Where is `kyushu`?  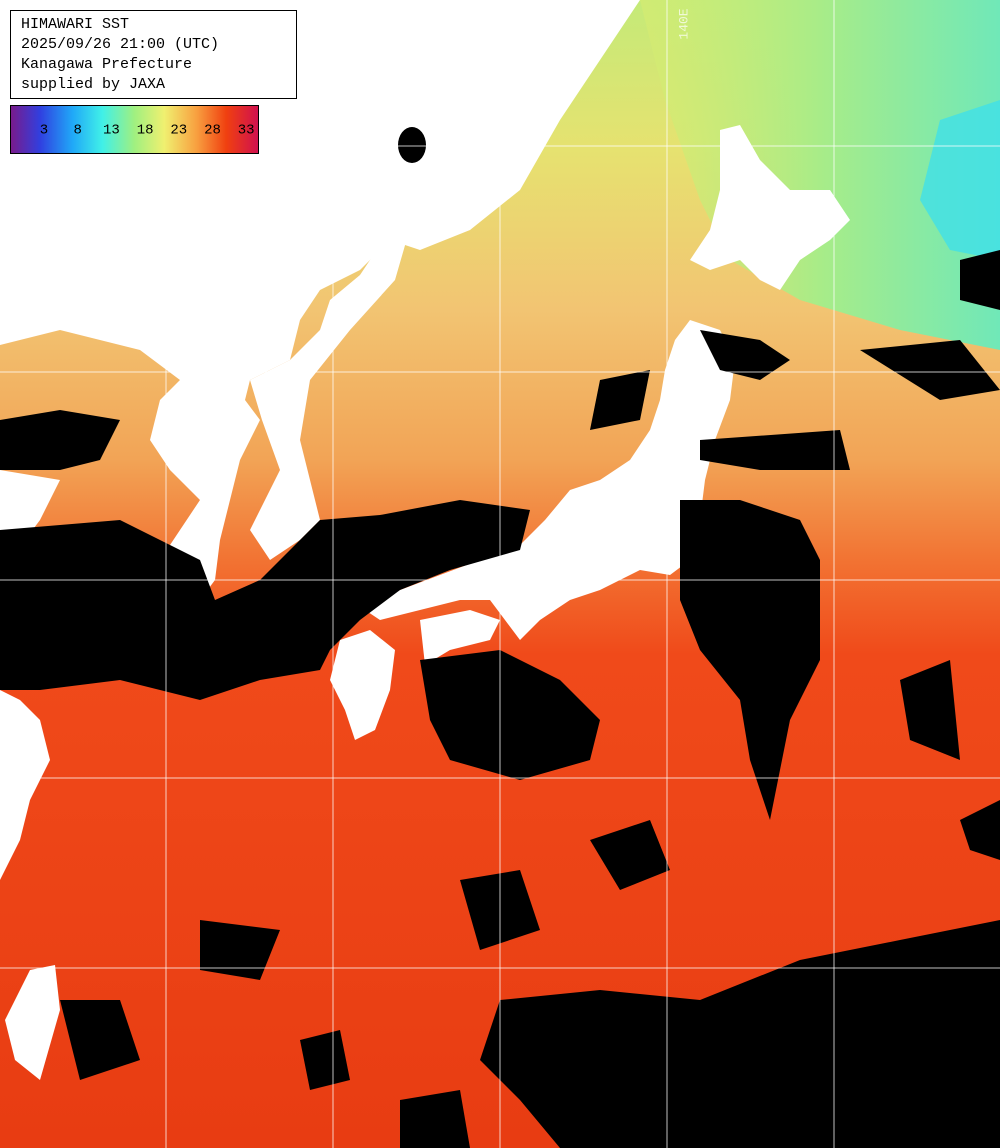 kyushu is located at coordinates (362, 685).